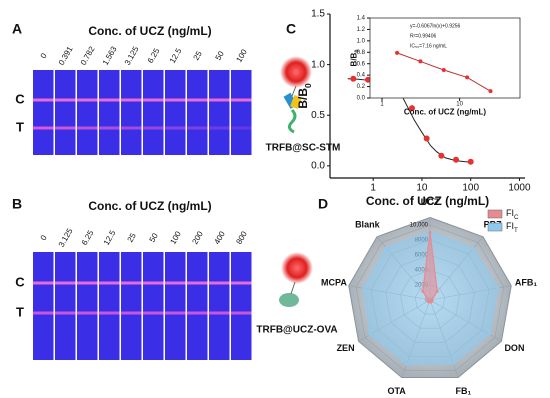 Image resolution: width=550 pixels, height=398 pixels. What do you see at coordinates (428, 46) in the screenshot?
I see `annotation: IC₅₀=7.16 ng/mL` at bounding box center [428, 46].